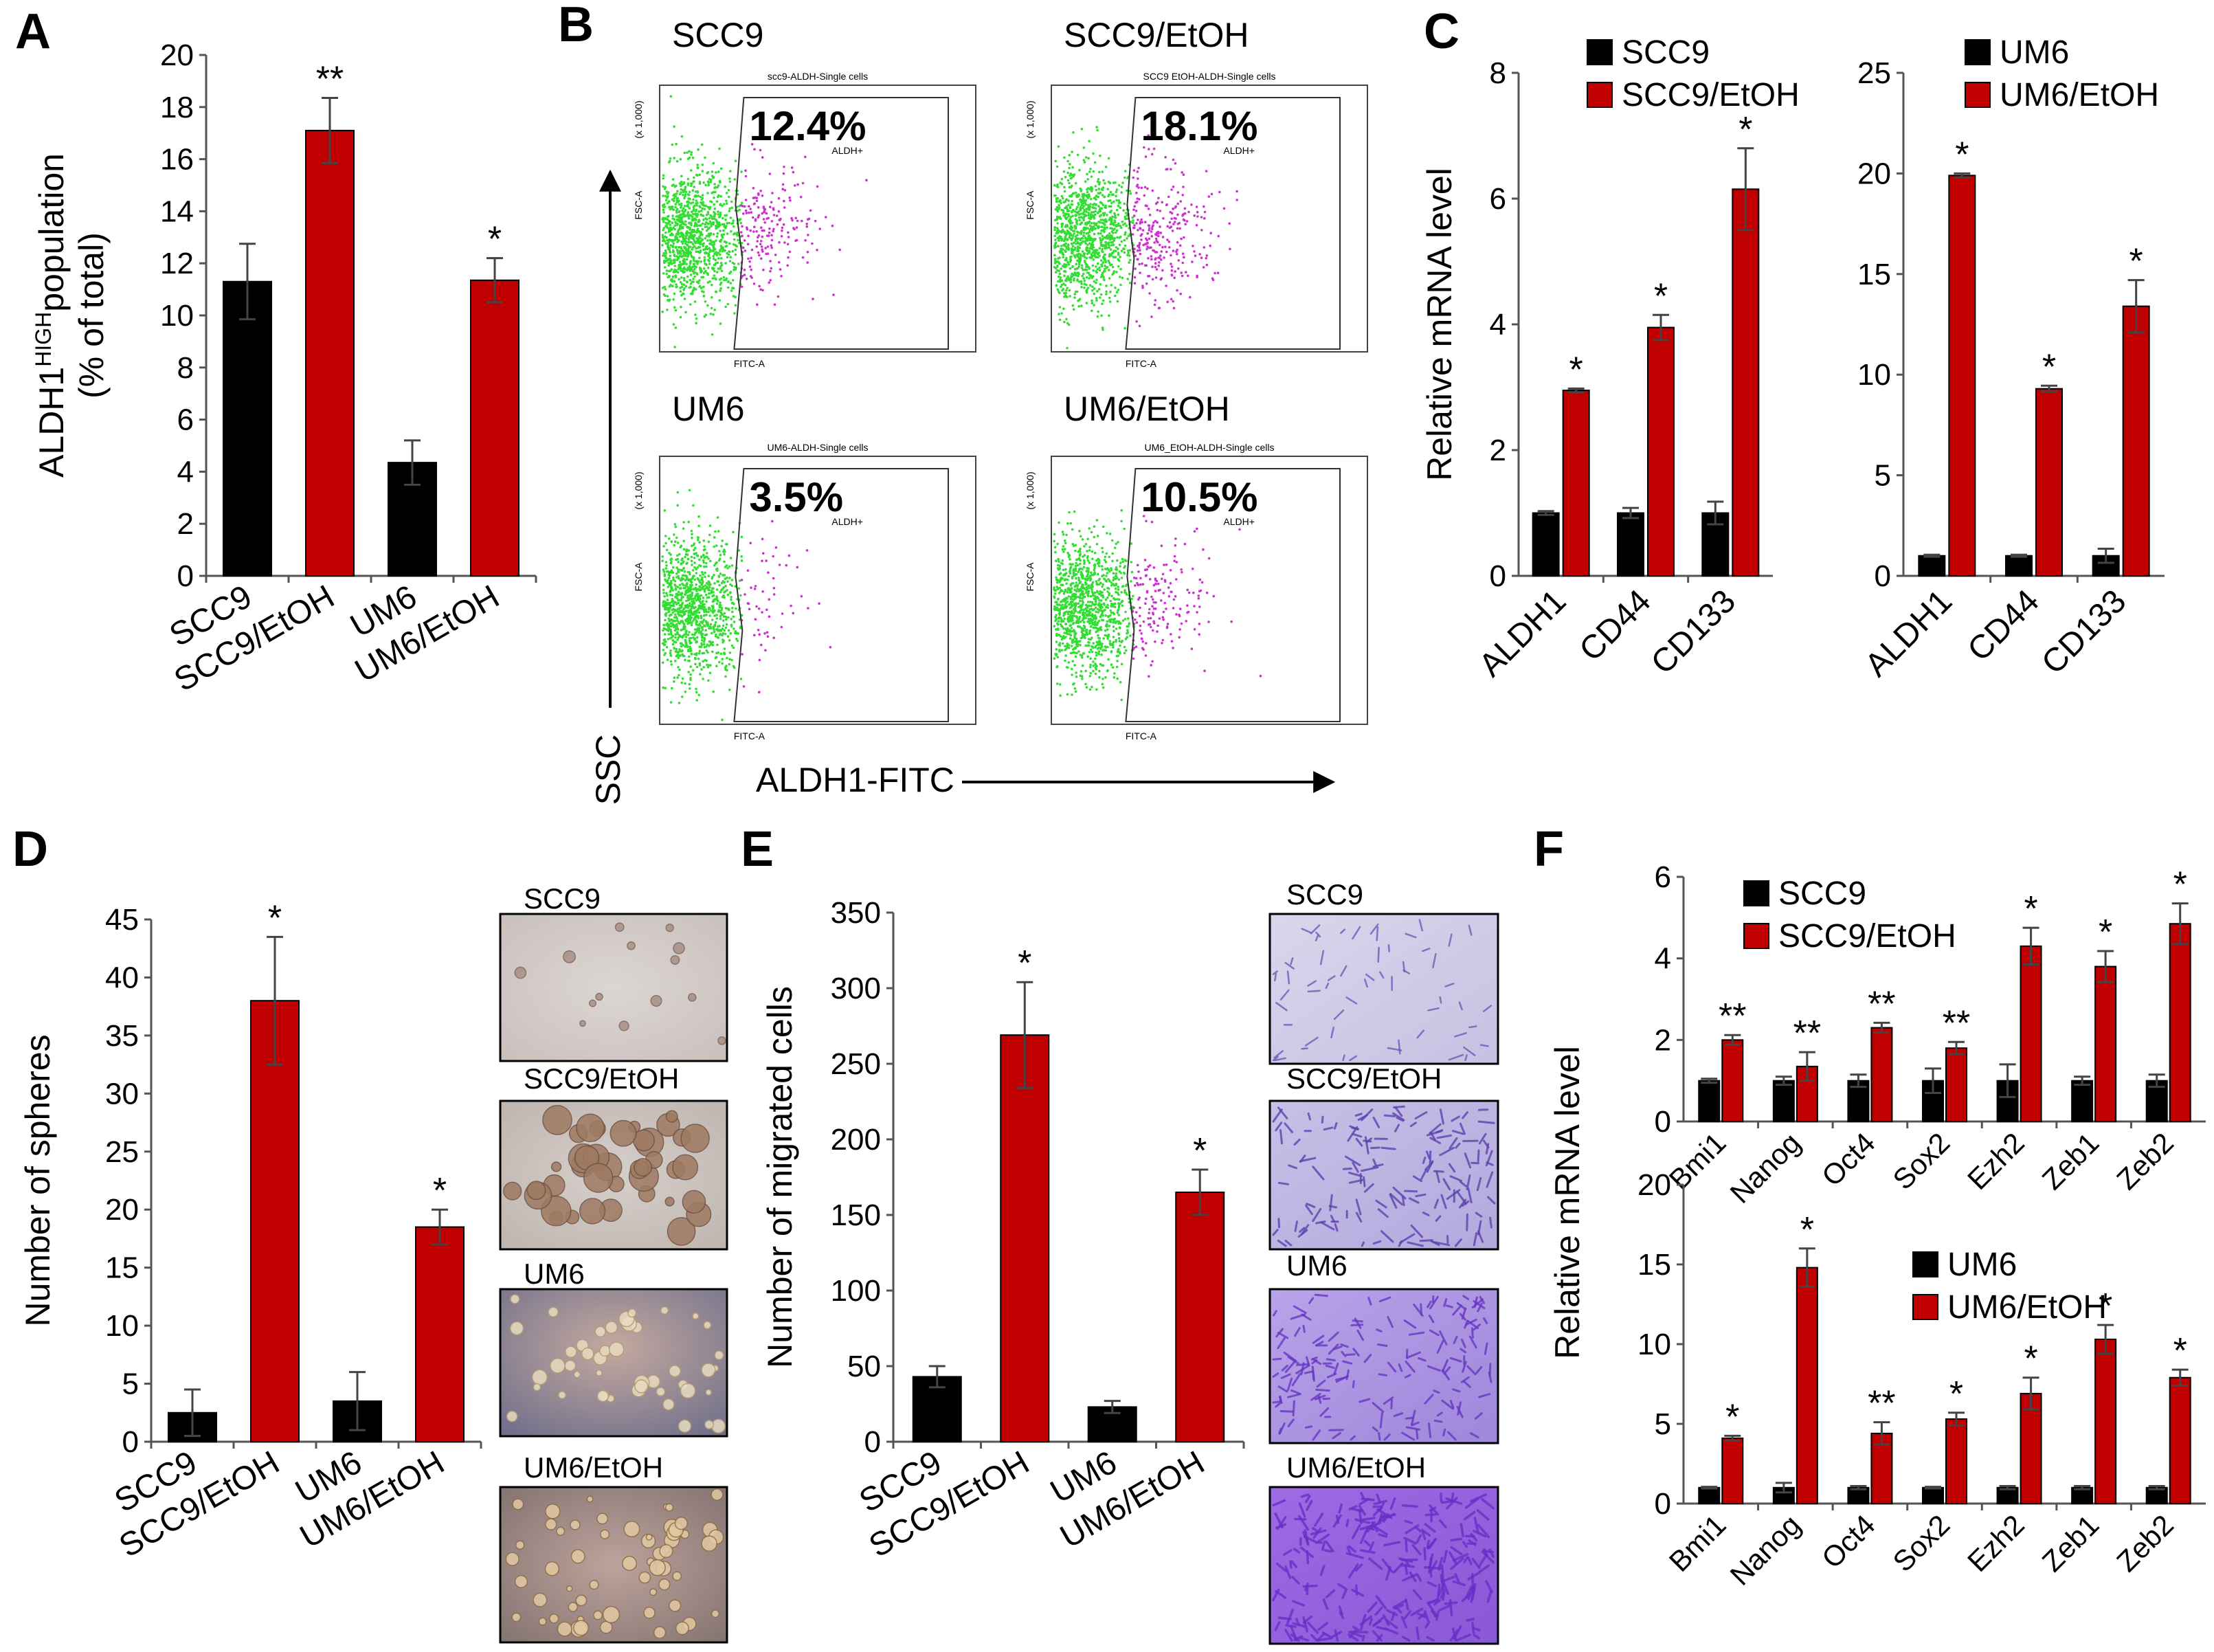 This screenshot has height=1652, width=2214. What do you see at coordinates (51, 232) in the screenshot?
I see `y-axis-label-population: population` at bounding box center [51, 232].